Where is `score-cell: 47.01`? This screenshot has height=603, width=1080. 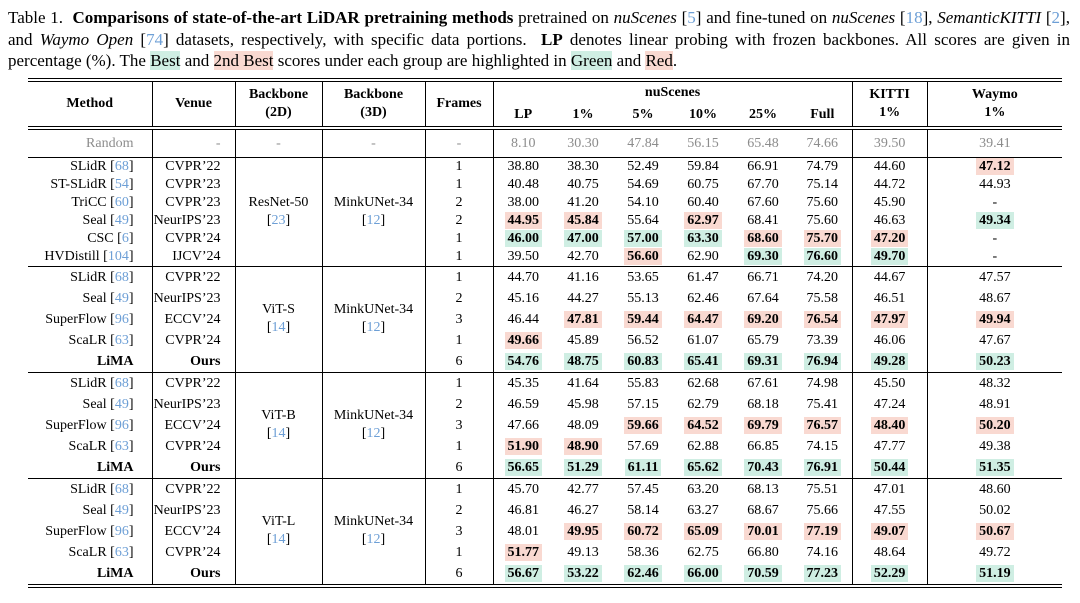 score-cell: 47.01 is located at coordinates (890, 488).